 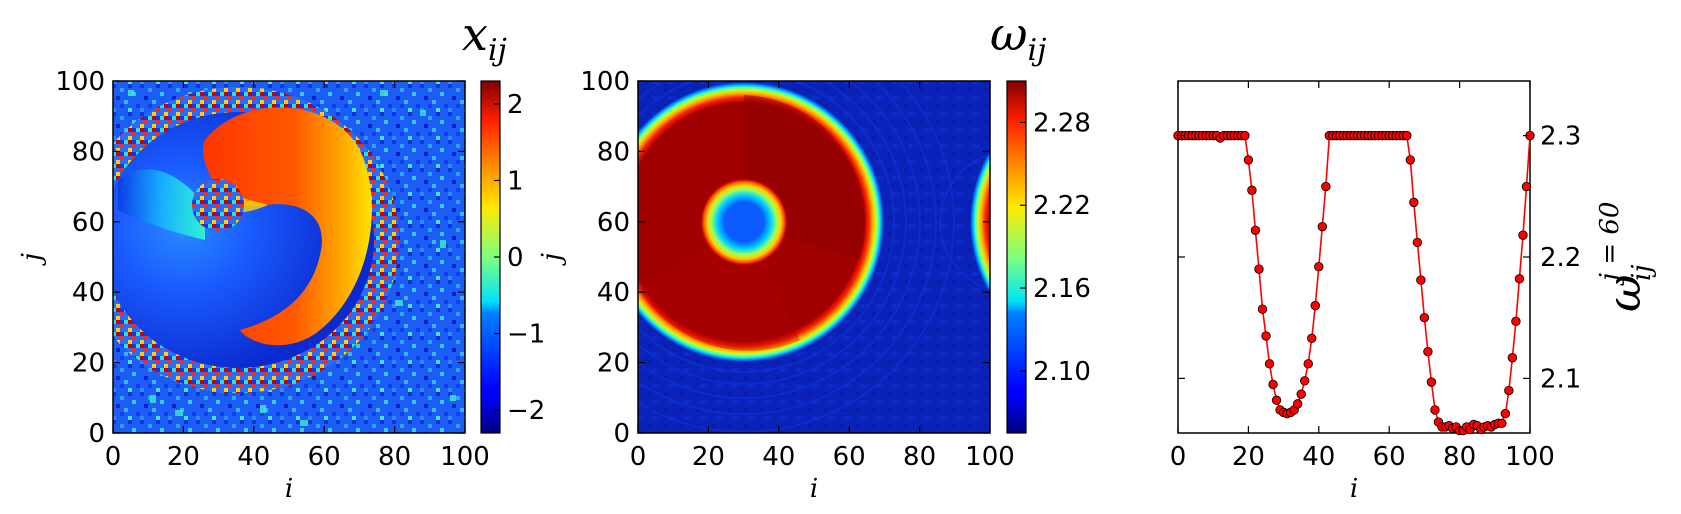 What do you see at coordinates (1642, 273) in the screenshot?
I see `svg-text: ij` at bounding box center [1642, 273].